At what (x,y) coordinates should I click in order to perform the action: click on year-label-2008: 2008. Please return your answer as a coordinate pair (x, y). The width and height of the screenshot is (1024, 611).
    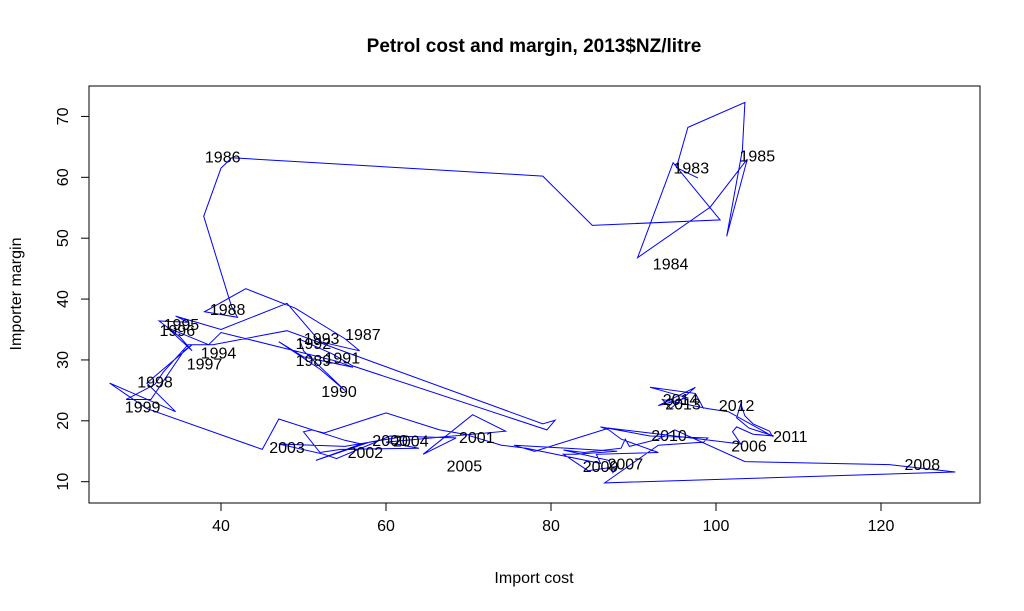
    Looking at the image, I should click on (923, 465).